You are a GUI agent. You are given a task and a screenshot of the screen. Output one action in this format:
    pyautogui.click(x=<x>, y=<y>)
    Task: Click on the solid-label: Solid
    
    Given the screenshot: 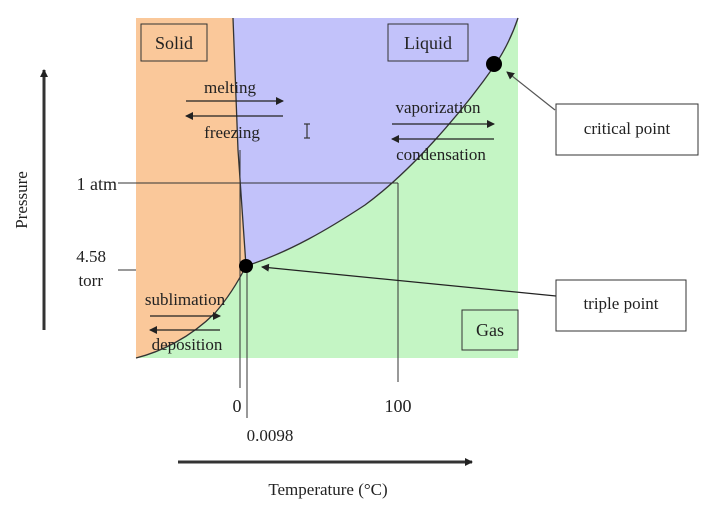 What is the action you would take?
    pyautogui.click(x=174, y=43)
    